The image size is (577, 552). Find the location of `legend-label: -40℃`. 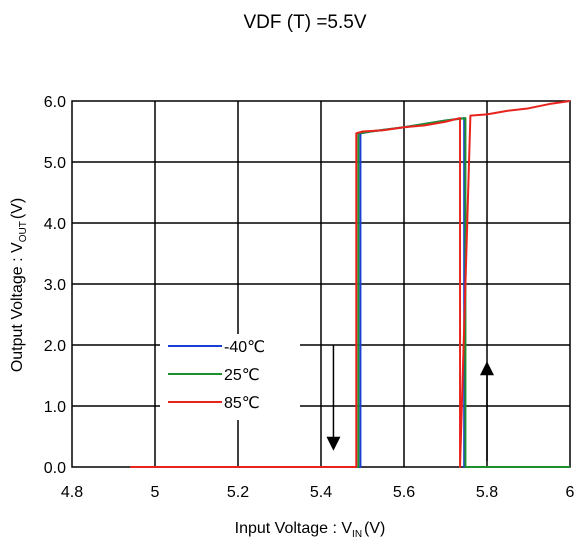

legend-label: -40℃ is located at coordinates (244, 347).